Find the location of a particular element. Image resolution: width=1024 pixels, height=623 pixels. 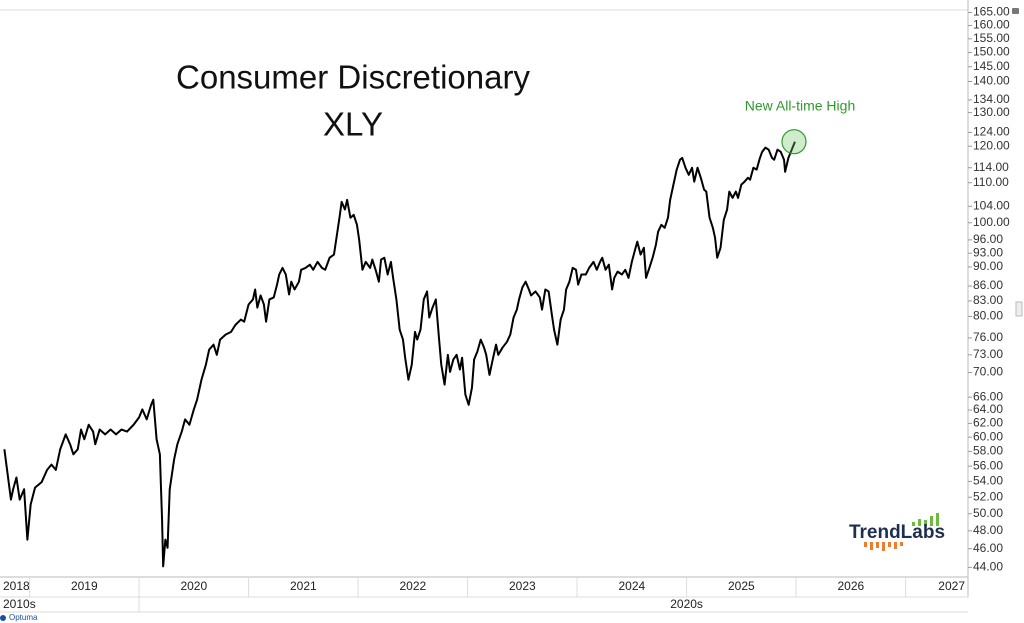

y-tick-label: 124.00 is located at coordinates (991, 132).